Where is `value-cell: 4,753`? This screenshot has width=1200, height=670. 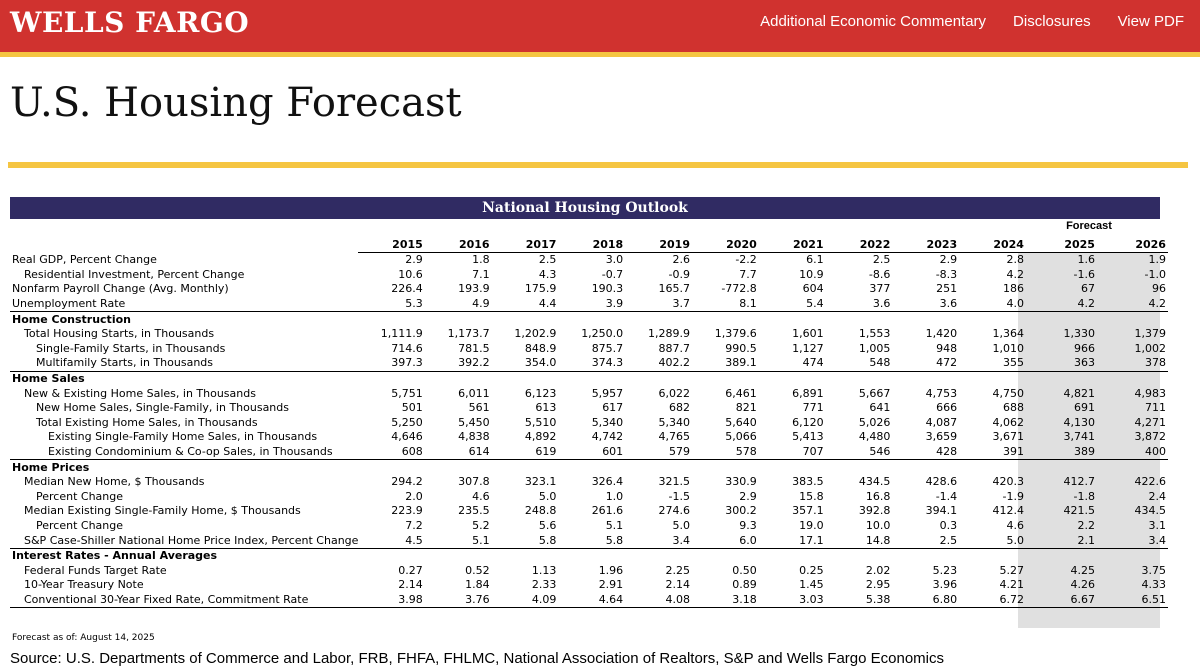
value-cell: 4,753 is located at coordinates (941, 393).